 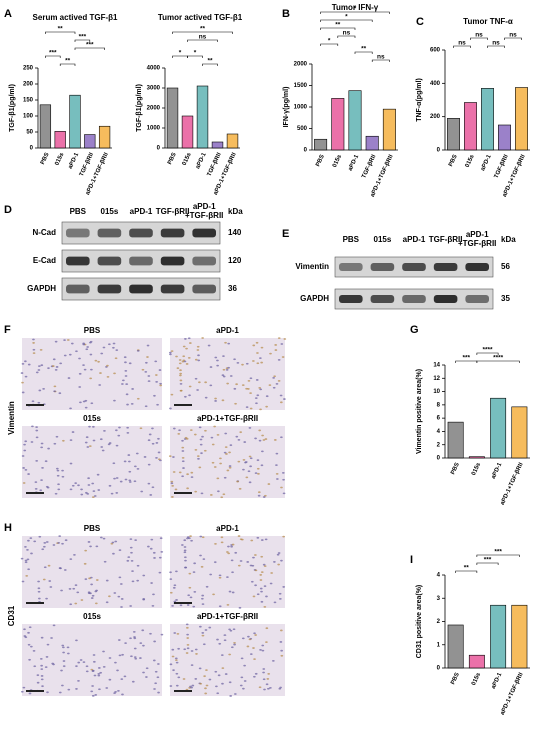 I want to click on y-tick-label: 12, so click(x=436, y=379).